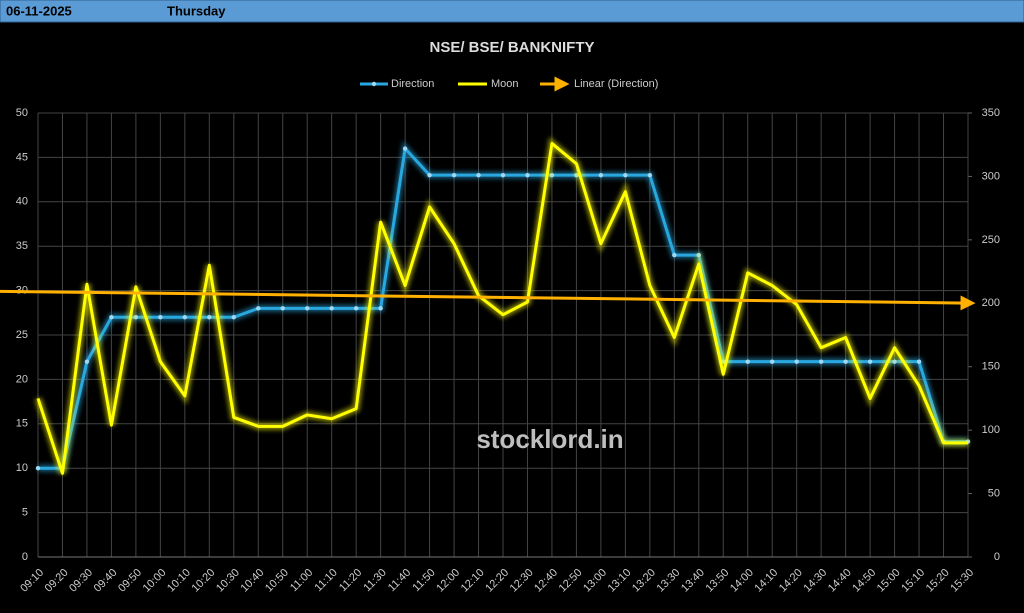  I want to click on x-tick-label: 12:00, so click(448, 581).